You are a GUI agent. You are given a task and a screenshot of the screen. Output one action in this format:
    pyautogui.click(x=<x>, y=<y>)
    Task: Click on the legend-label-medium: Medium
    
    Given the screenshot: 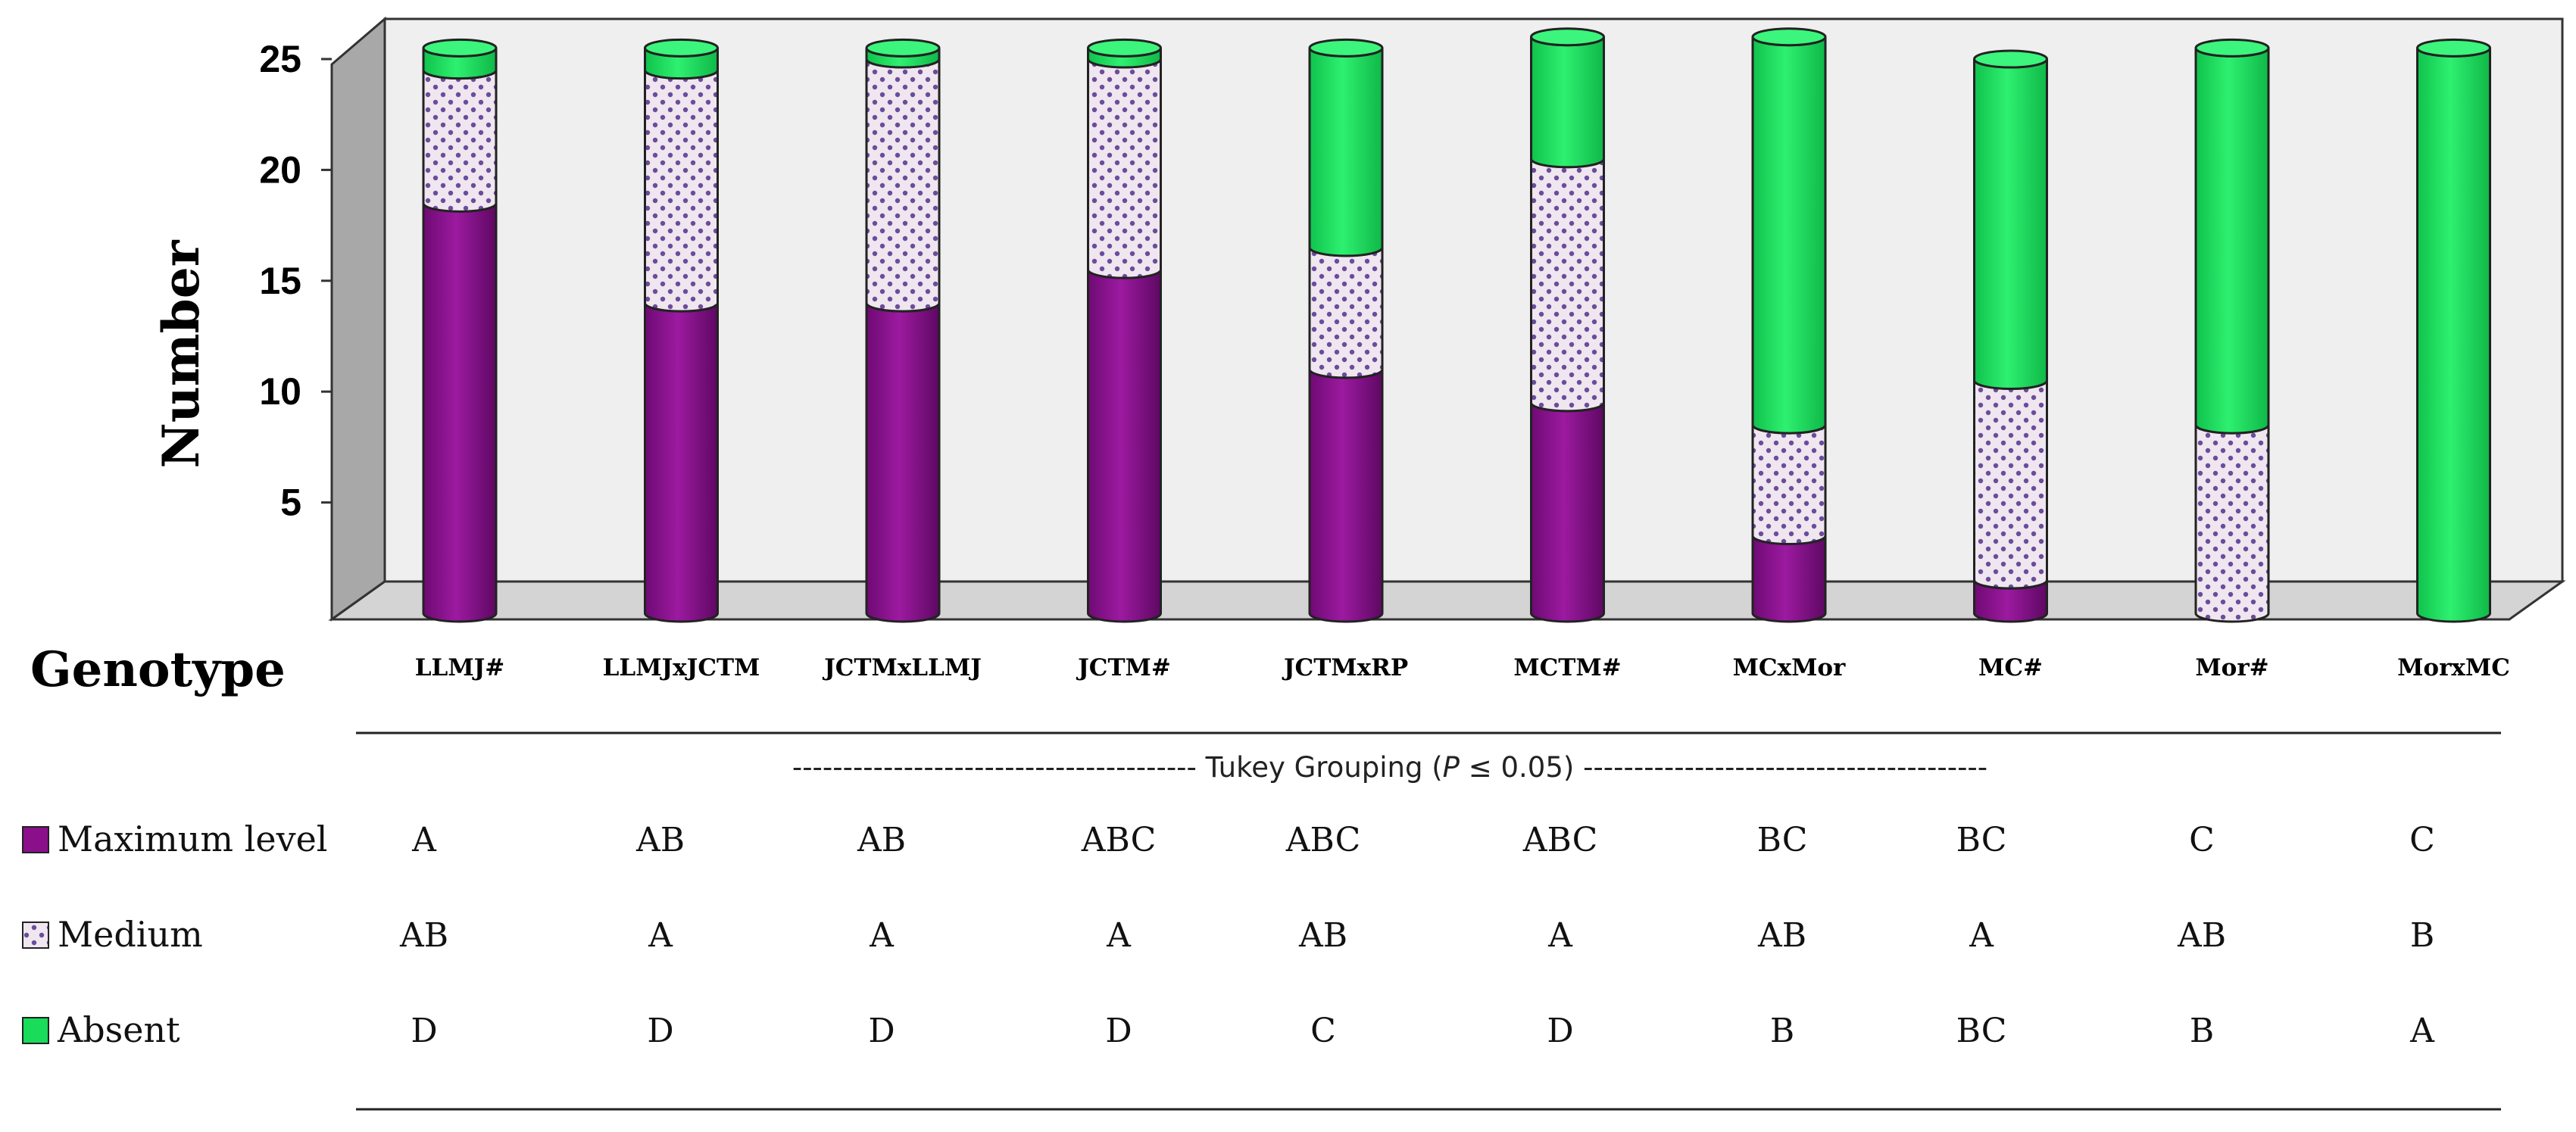 What is the action you would take?
    pyautogui.click(x=131, y=934)
    